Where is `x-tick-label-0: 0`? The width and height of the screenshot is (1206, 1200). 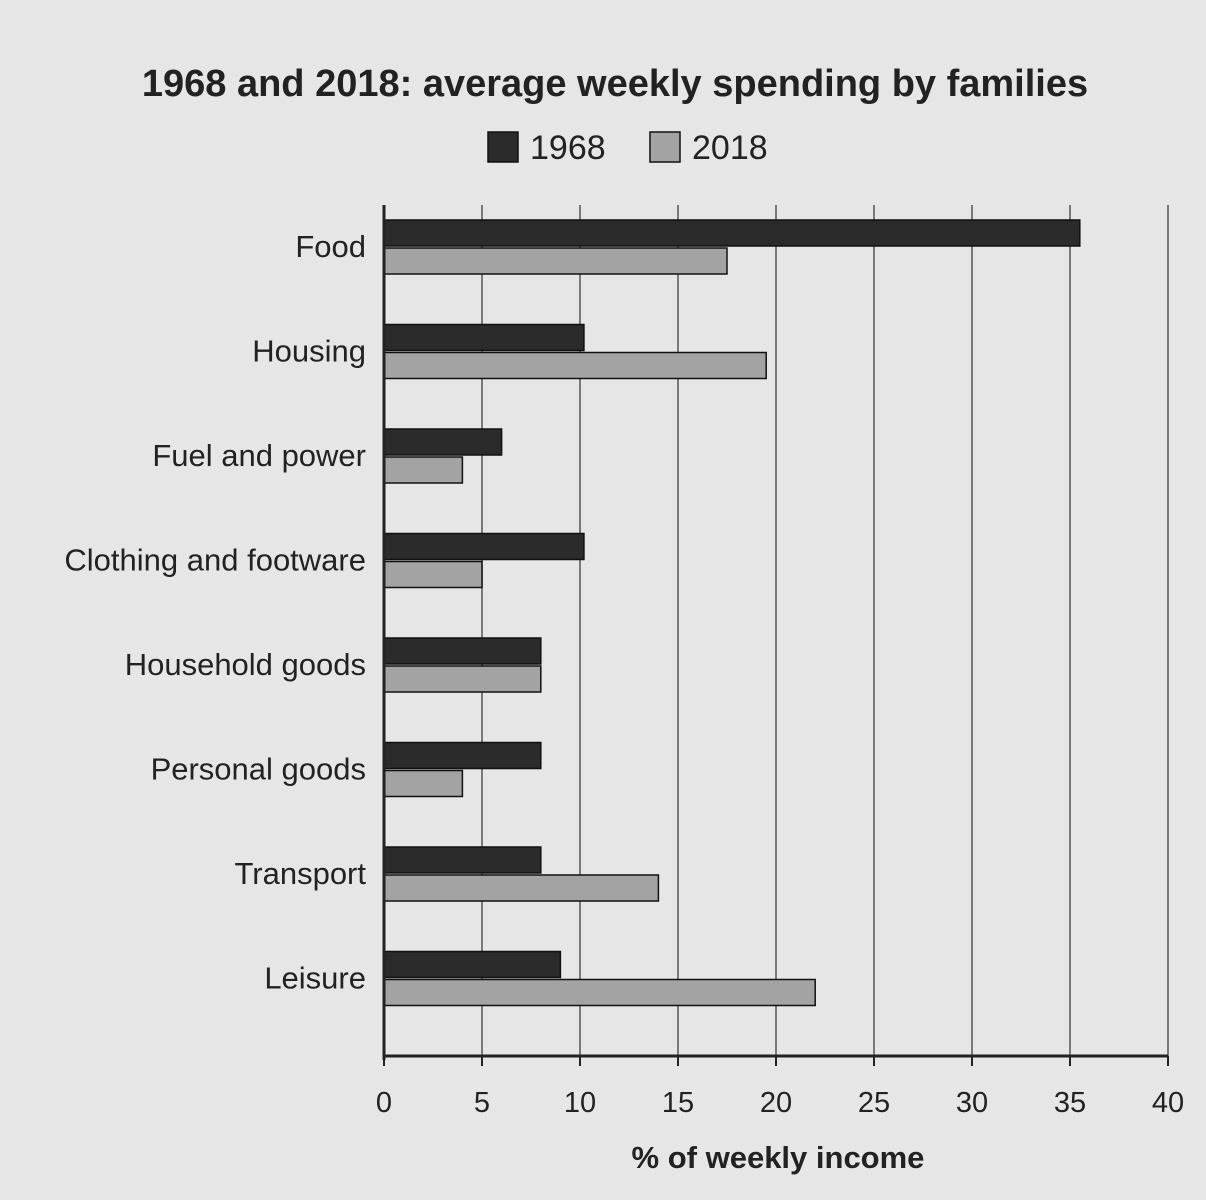 x-tick-label-0: 0 is located at coordinates (384, 1103).